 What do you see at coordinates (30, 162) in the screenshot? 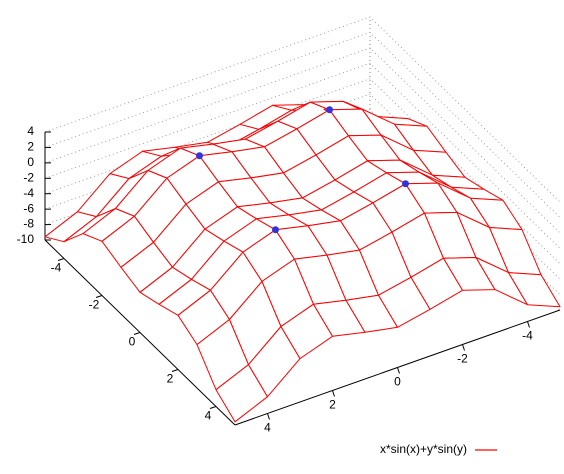
I see `z-tick-label: 0` at bounding box center [30, 162].